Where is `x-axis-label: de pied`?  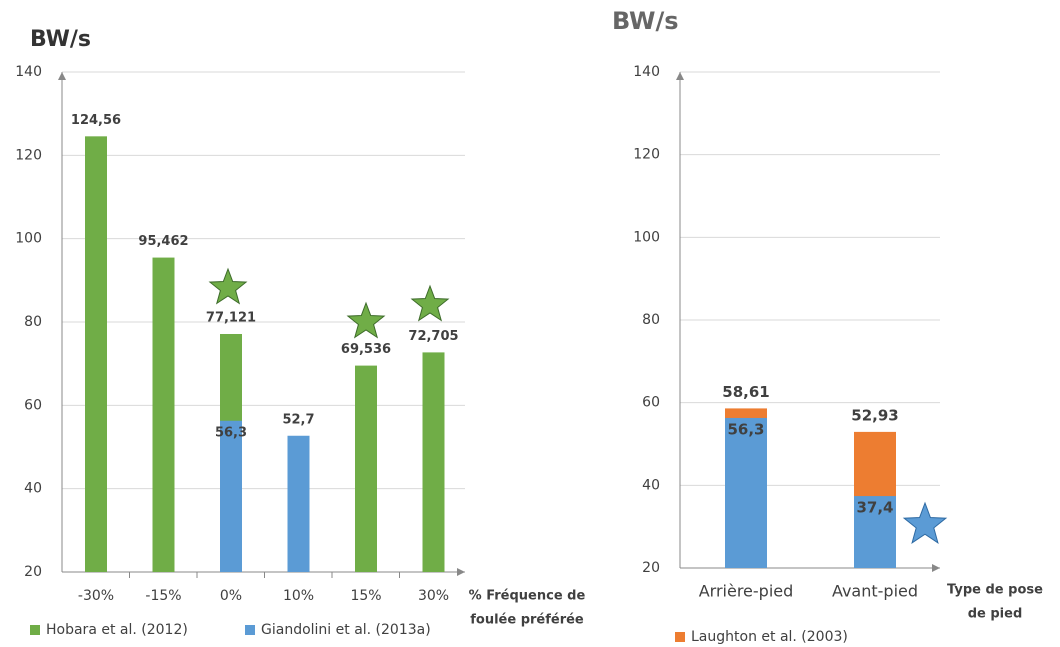 x-axis-label: de pied is located at coordinates (995, 614).